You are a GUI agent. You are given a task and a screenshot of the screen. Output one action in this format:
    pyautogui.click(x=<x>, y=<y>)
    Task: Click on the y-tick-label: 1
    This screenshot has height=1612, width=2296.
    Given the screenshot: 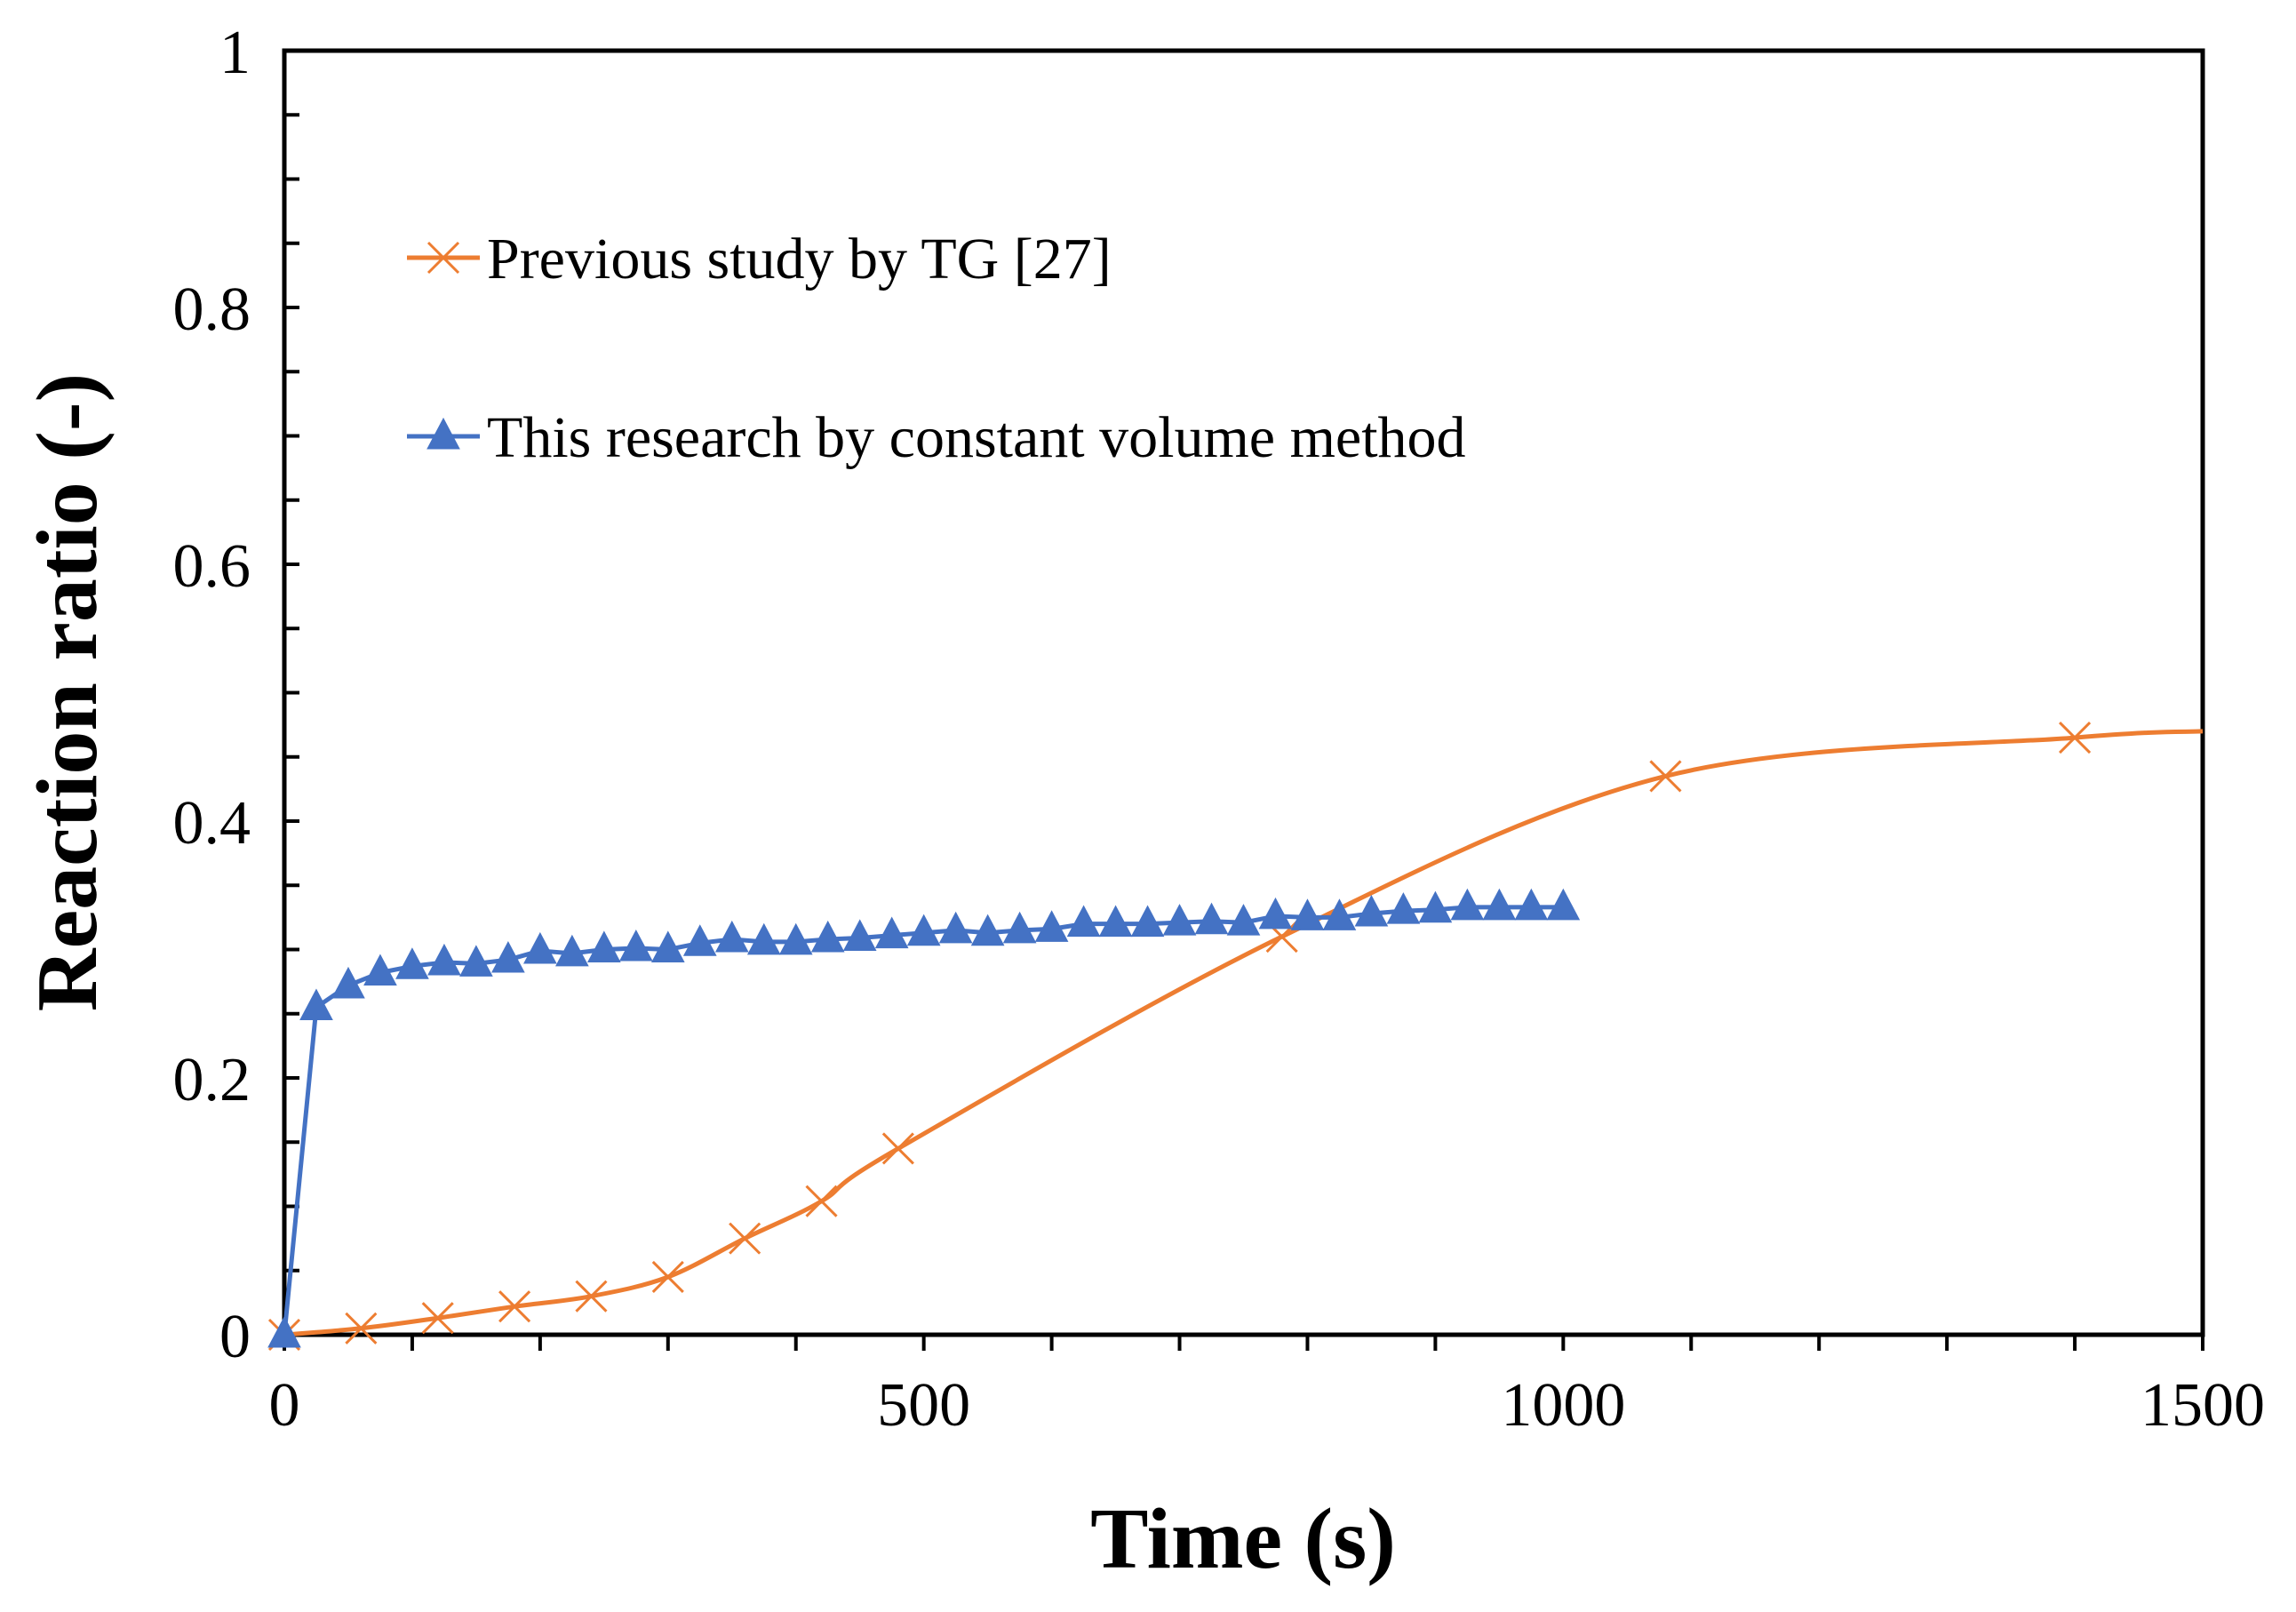 What is the action you would take?
    pyautogui.click(x=235, y=53)
    